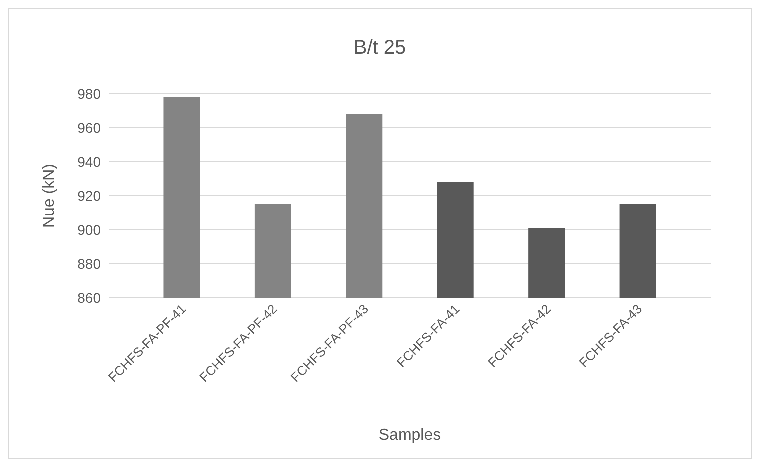  Describe the element at coordinates (90, 230) in the screenshot. I see `y-tick-label: 900` at that location.